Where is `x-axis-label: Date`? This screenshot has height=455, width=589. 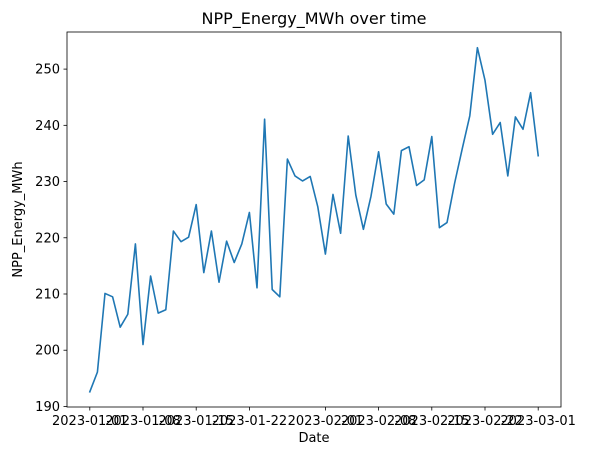 x-axis-label: Date is located at coordinates (313, 438).